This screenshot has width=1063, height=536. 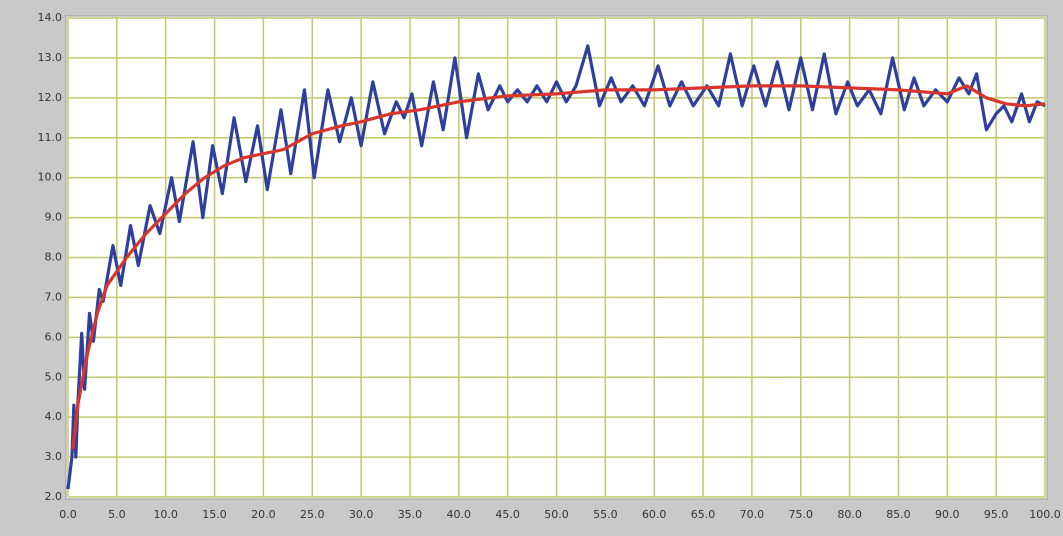 I want to click on x-tick-label: 45.0, so click(x=507, y=514).